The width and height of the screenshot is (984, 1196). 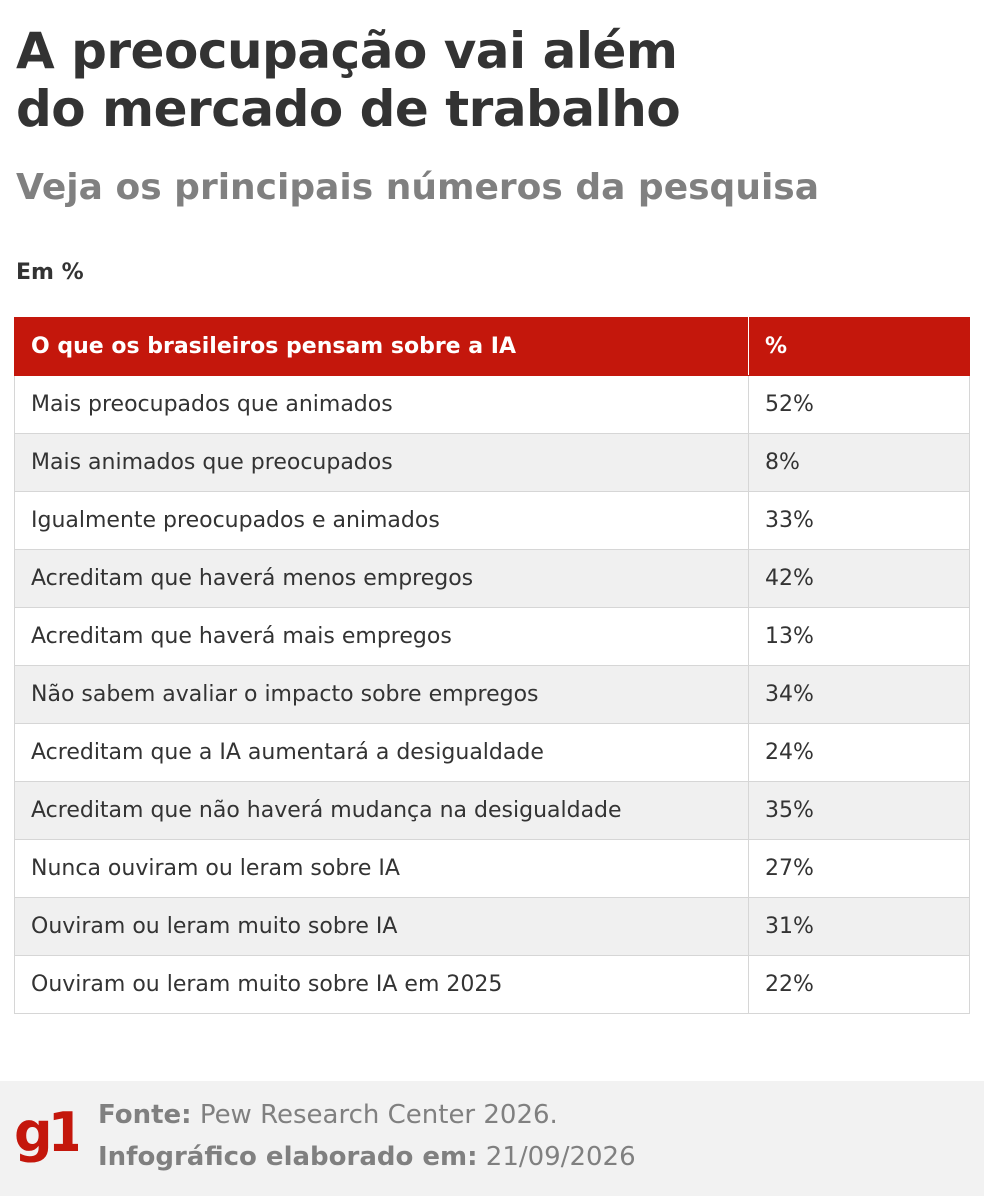 I want to click on row-value: 42%, so click(x=859, y=578).